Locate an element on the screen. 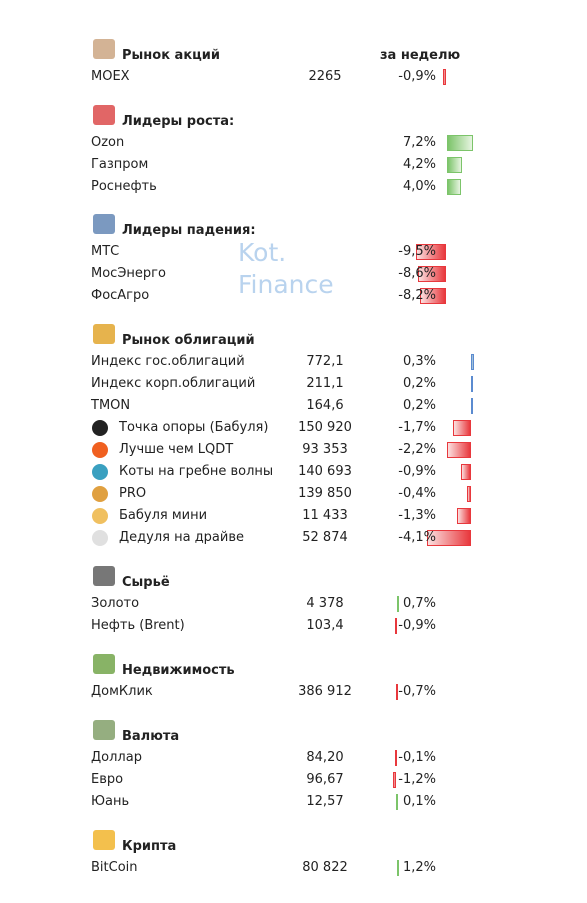 This screenshot has height=903, width=587. change-label: -1,7% is located at coordinates (417, 427).